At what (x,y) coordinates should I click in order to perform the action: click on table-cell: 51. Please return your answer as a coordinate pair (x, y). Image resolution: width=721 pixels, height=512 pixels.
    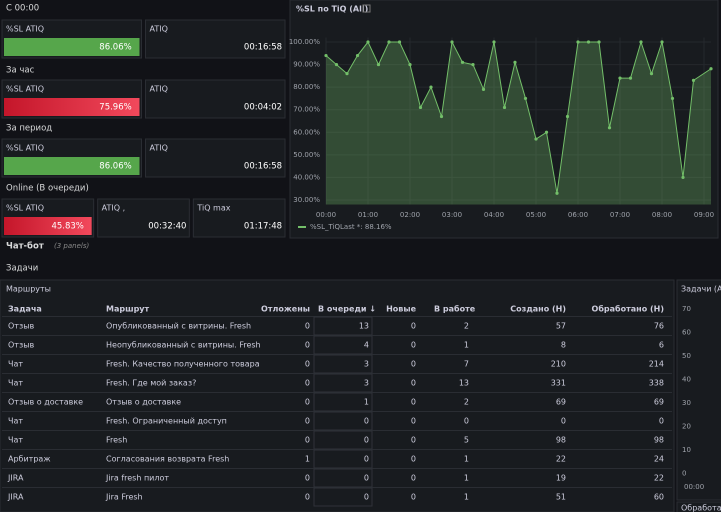
    Looking at the image, I should click on (561, 497).